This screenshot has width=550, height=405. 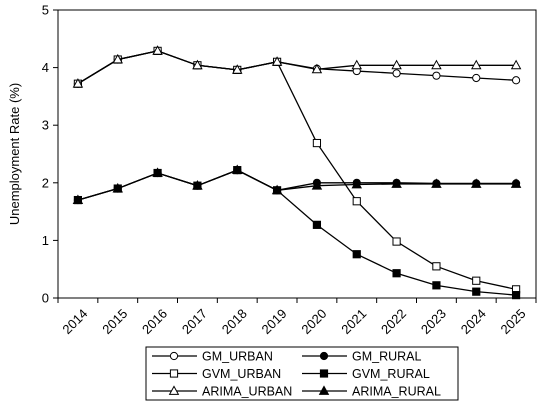 I want to click on x-tick-label: 2019, so click(x=274, y=321).